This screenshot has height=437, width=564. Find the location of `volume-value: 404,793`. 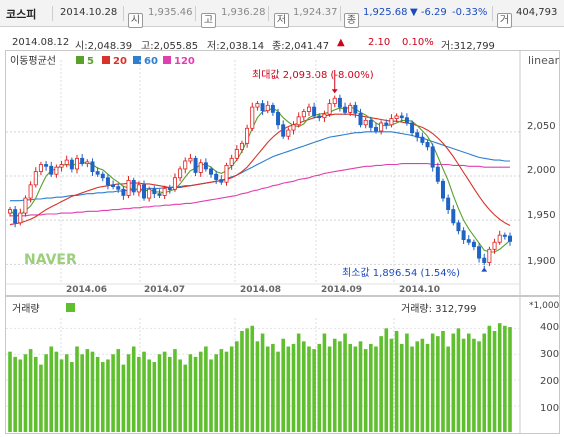

volume-value: 404,793 is located at coordinates (537, 12).